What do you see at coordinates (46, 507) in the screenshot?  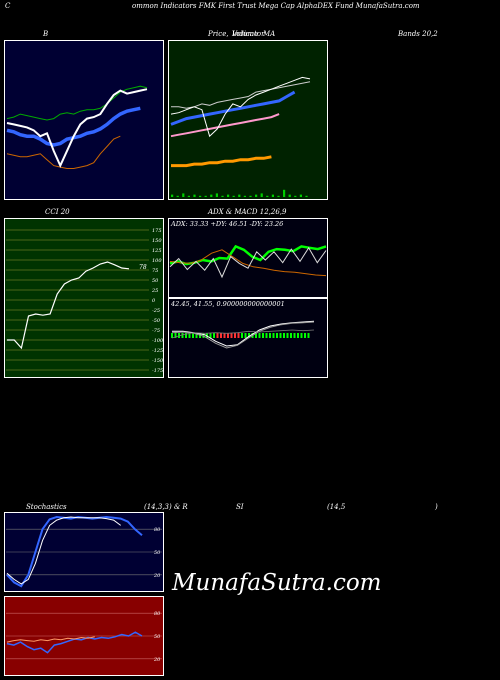 I see `stoch-label-a: Stochastics` at bounding box center [46, 507].